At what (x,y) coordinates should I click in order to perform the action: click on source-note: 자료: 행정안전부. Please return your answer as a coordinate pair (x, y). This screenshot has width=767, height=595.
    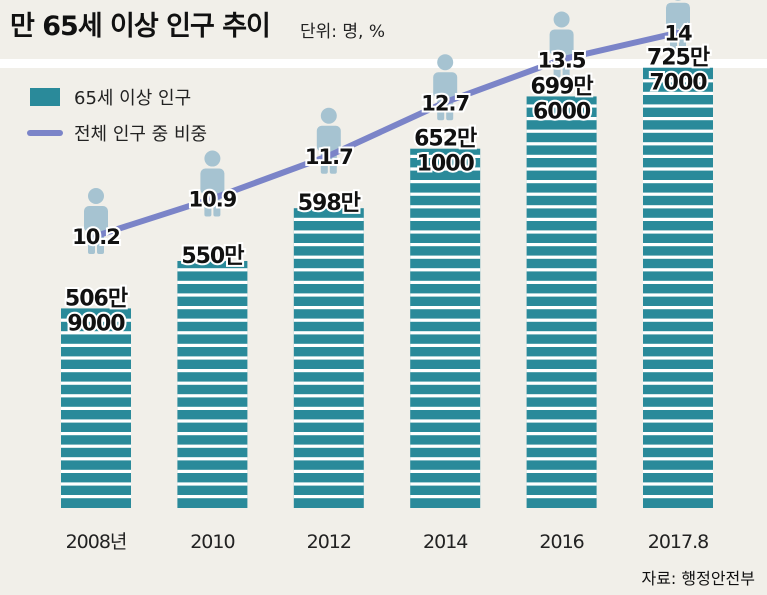
    Looking at the image, I should click on (698, 578).